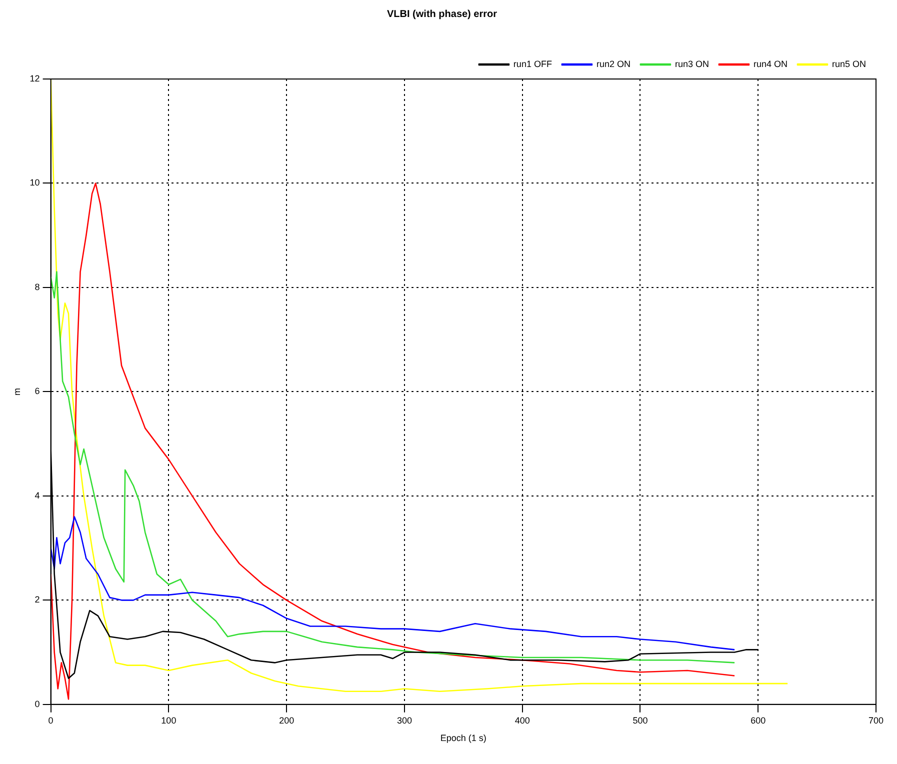 This screenshot has height=764, width=897. I want to click on x-tick-label: 300, so click(404, 720).